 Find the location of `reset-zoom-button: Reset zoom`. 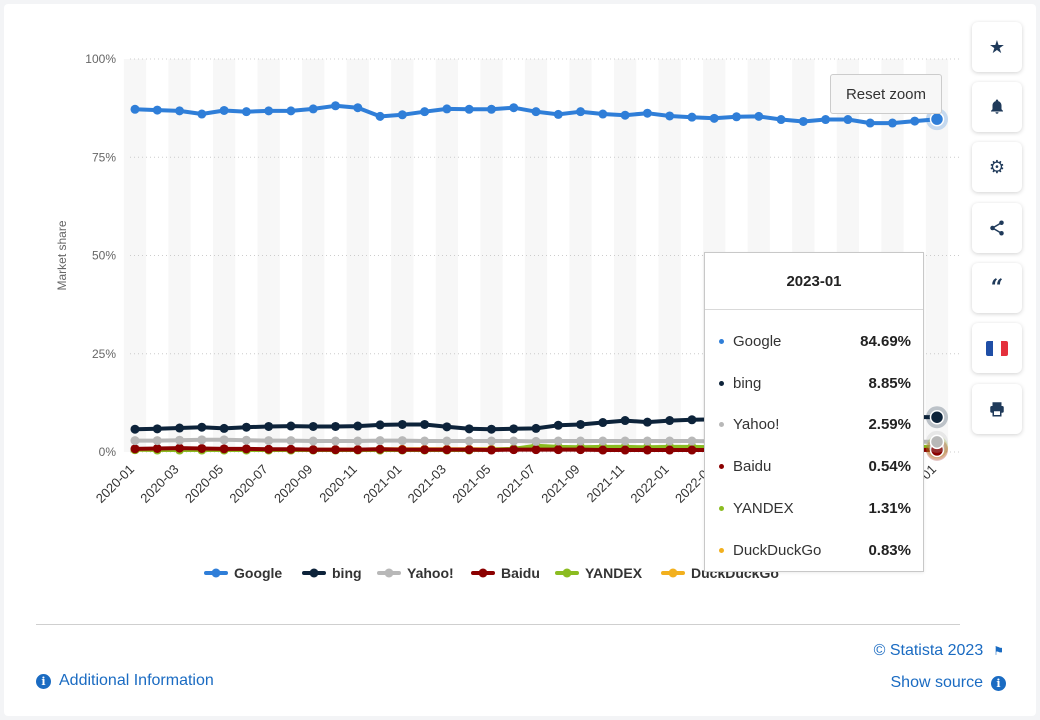

reset-zoom-button: Reset zoom is located at coordinates (886, 94).